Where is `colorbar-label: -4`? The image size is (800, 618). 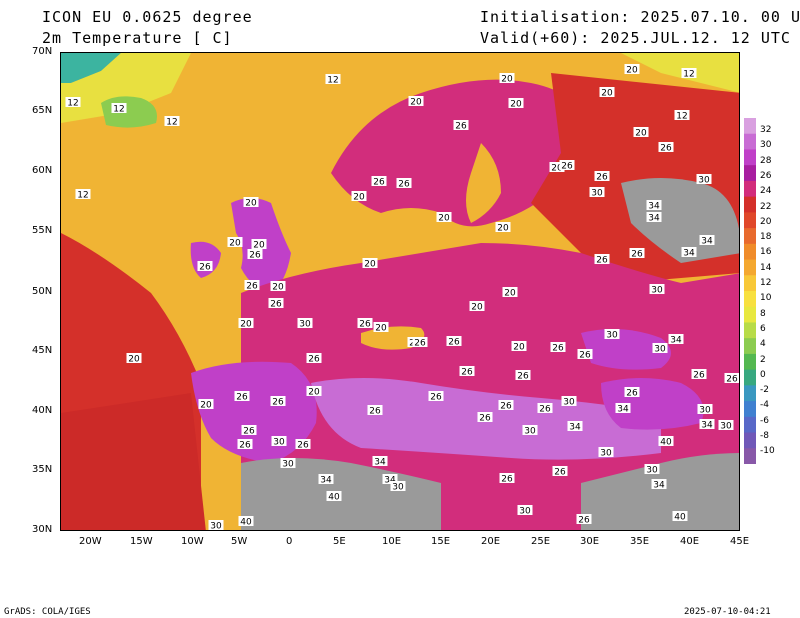
colorbar-label: -4 is located at coordinates (764, 405).